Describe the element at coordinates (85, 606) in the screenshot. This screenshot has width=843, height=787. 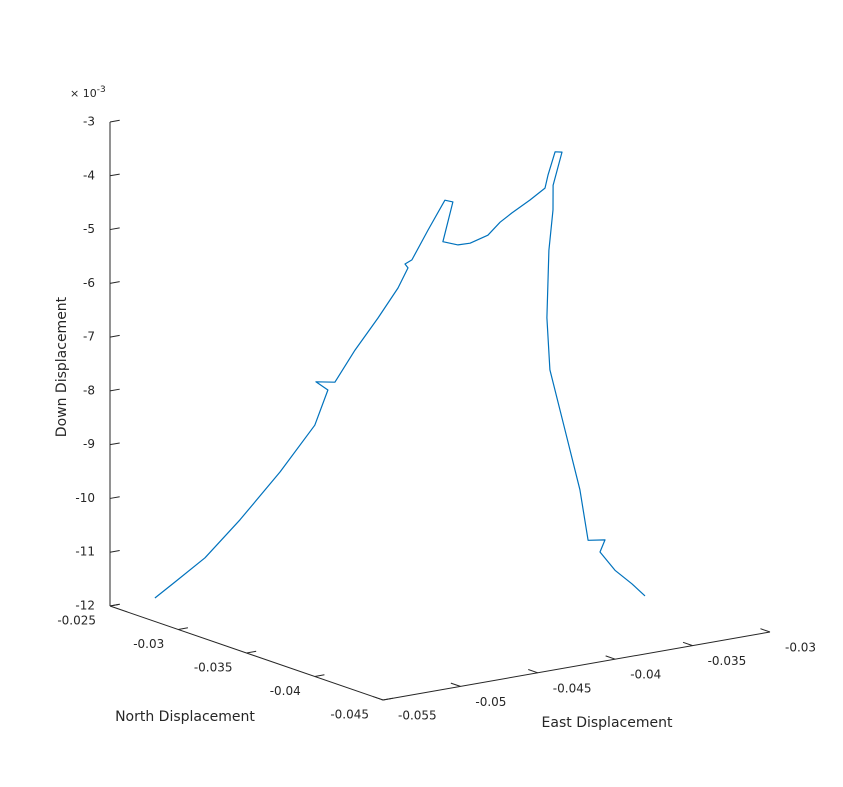
I see `z-tick-label: -12` at that location.